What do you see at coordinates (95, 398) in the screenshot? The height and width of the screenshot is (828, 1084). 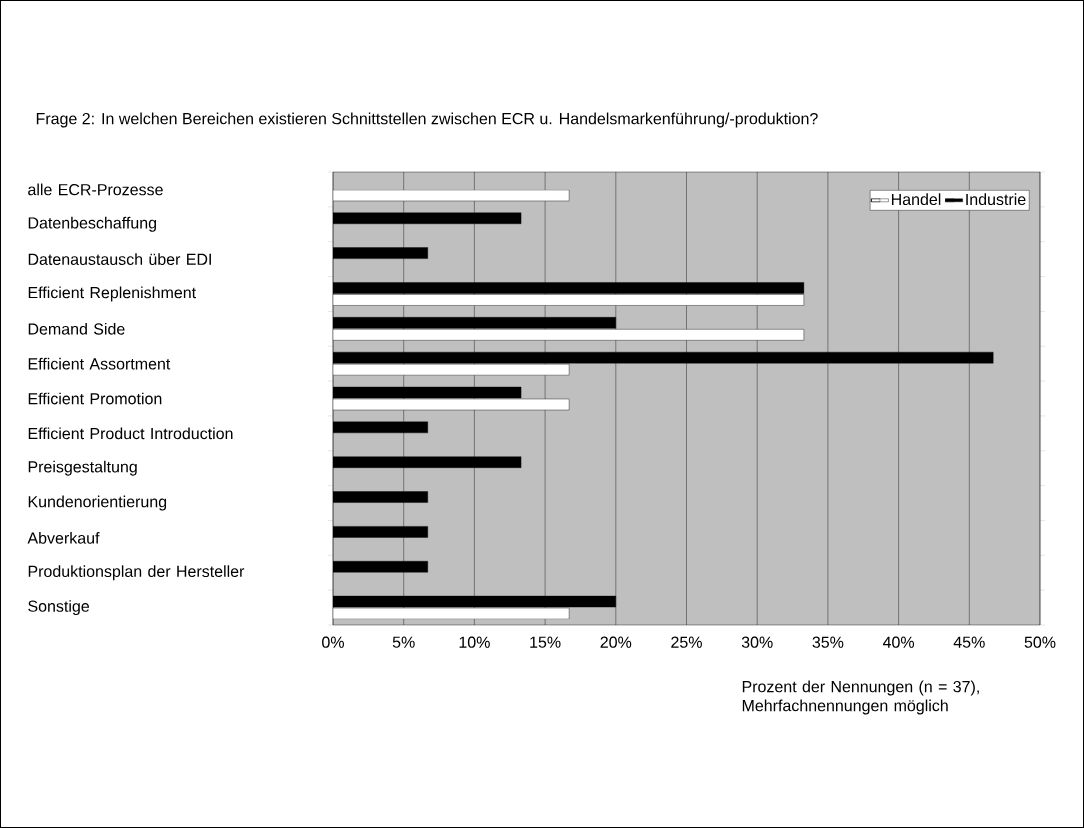 I see `y-tick-label: Efficient Promotion` at bounding box center [95, 398].